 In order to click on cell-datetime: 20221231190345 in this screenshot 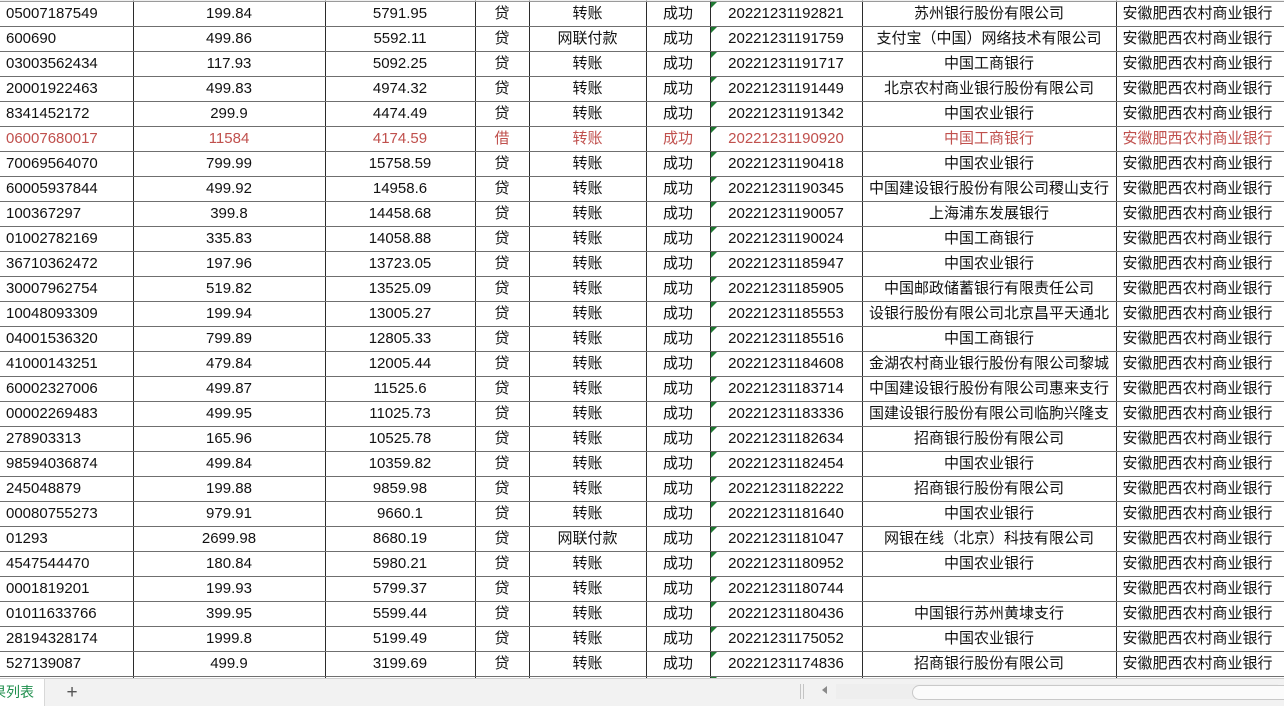, I will do `click(786, 189)`.